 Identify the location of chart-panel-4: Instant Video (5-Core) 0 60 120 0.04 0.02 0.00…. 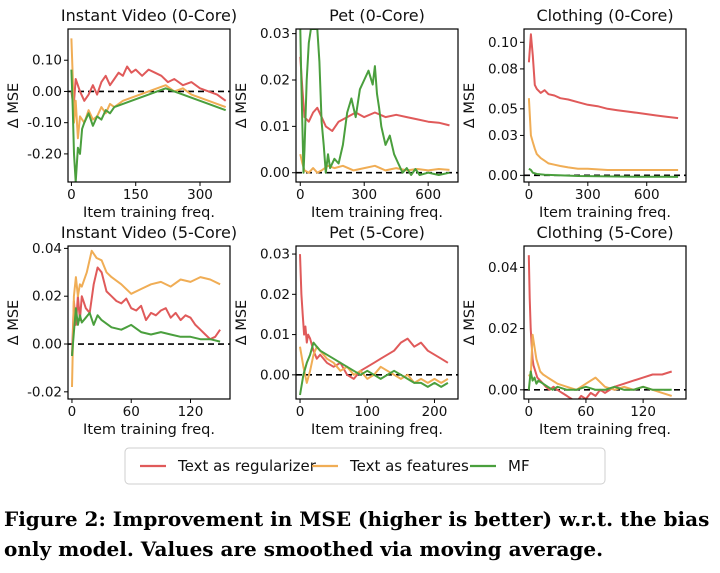
(121, 330).